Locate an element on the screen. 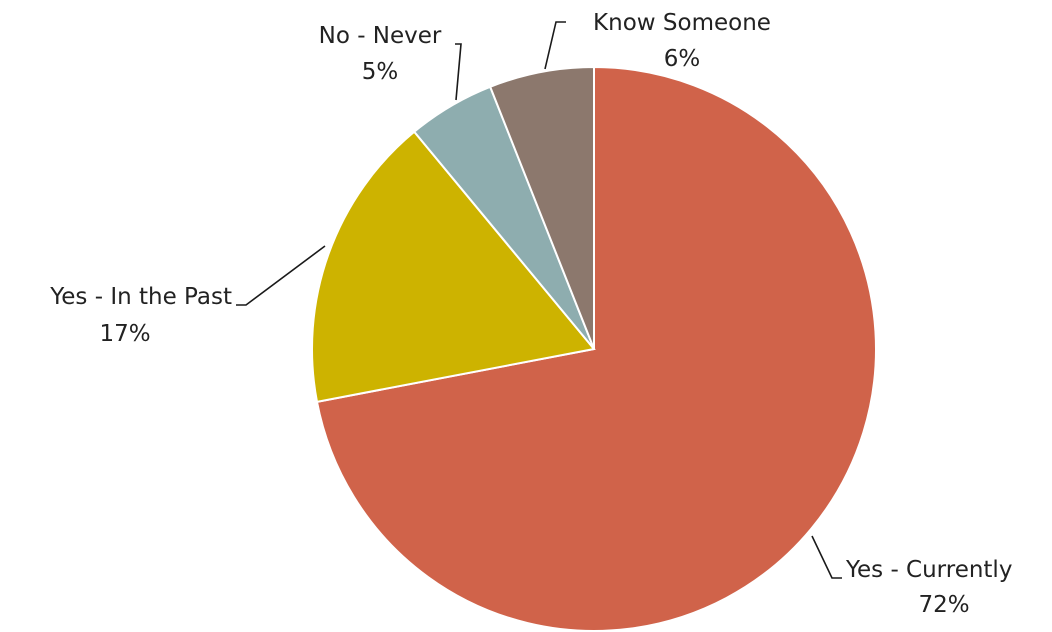  slice-label-no-never-value: 5% is located at coordinates (380, 72).